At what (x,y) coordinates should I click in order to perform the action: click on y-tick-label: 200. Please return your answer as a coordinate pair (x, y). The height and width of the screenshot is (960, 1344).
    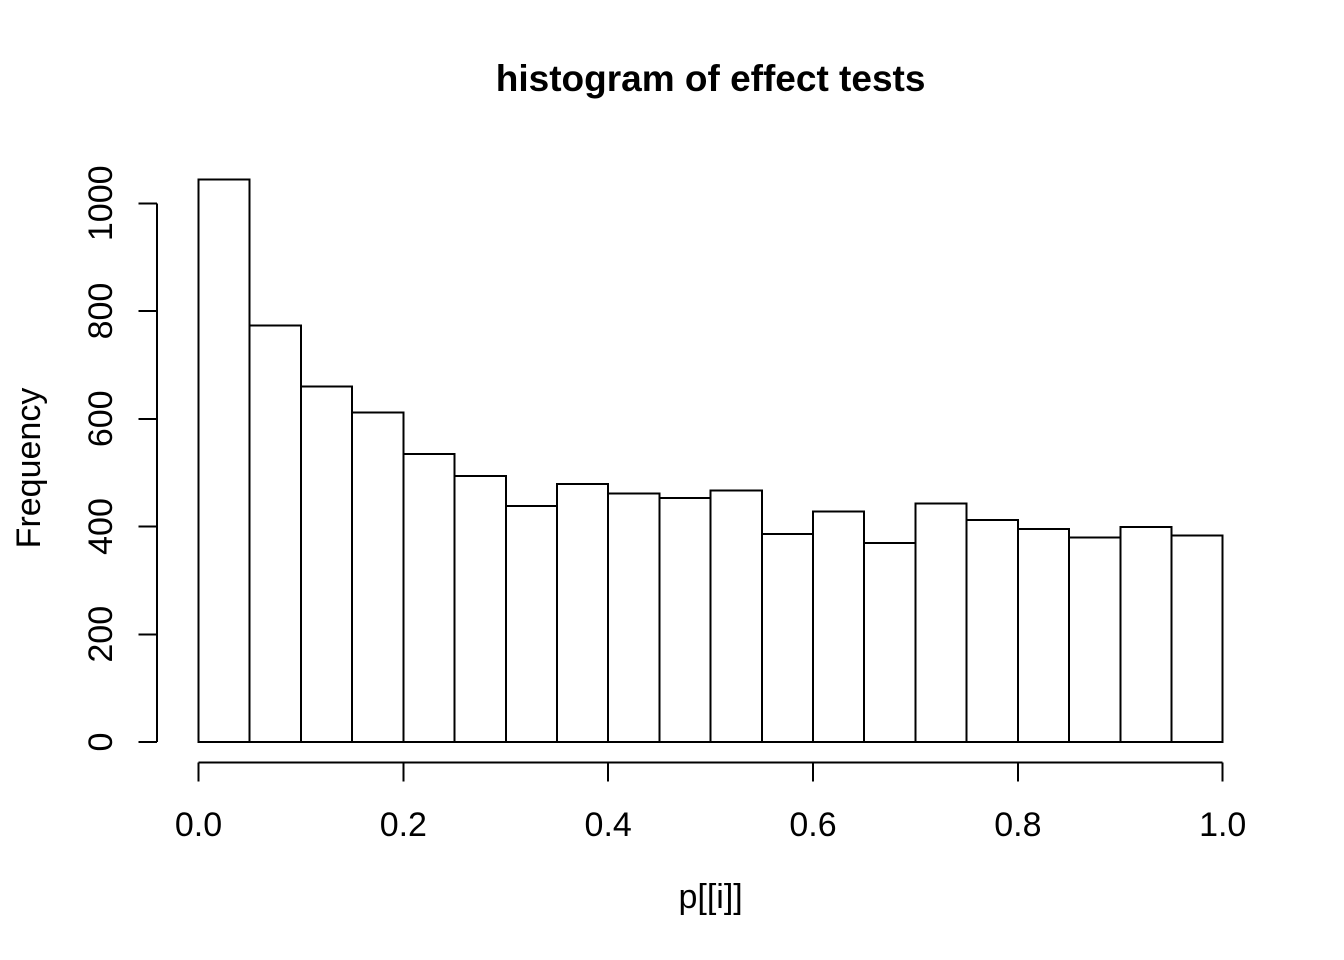
    Looking at the image, I should click on (101, 634).